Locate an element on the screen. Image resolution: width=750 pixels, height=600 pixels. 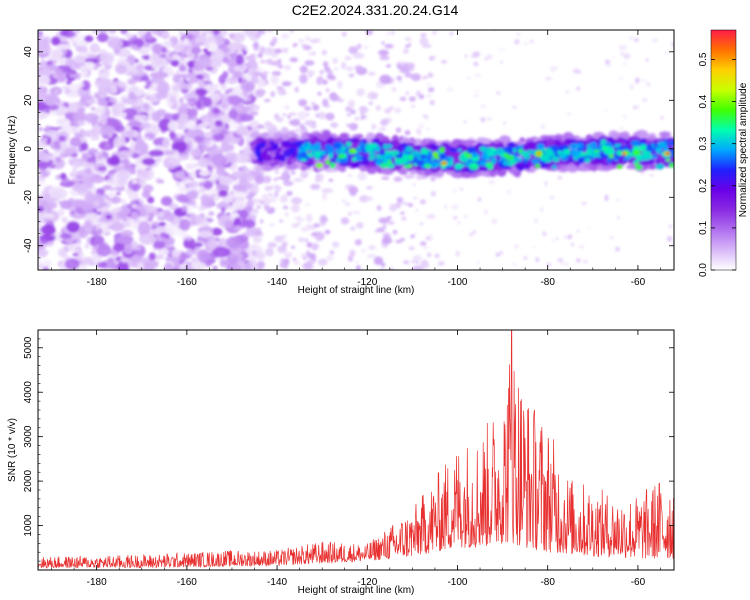
y-tick-label: 5000 is located at coordinates (28, 347).